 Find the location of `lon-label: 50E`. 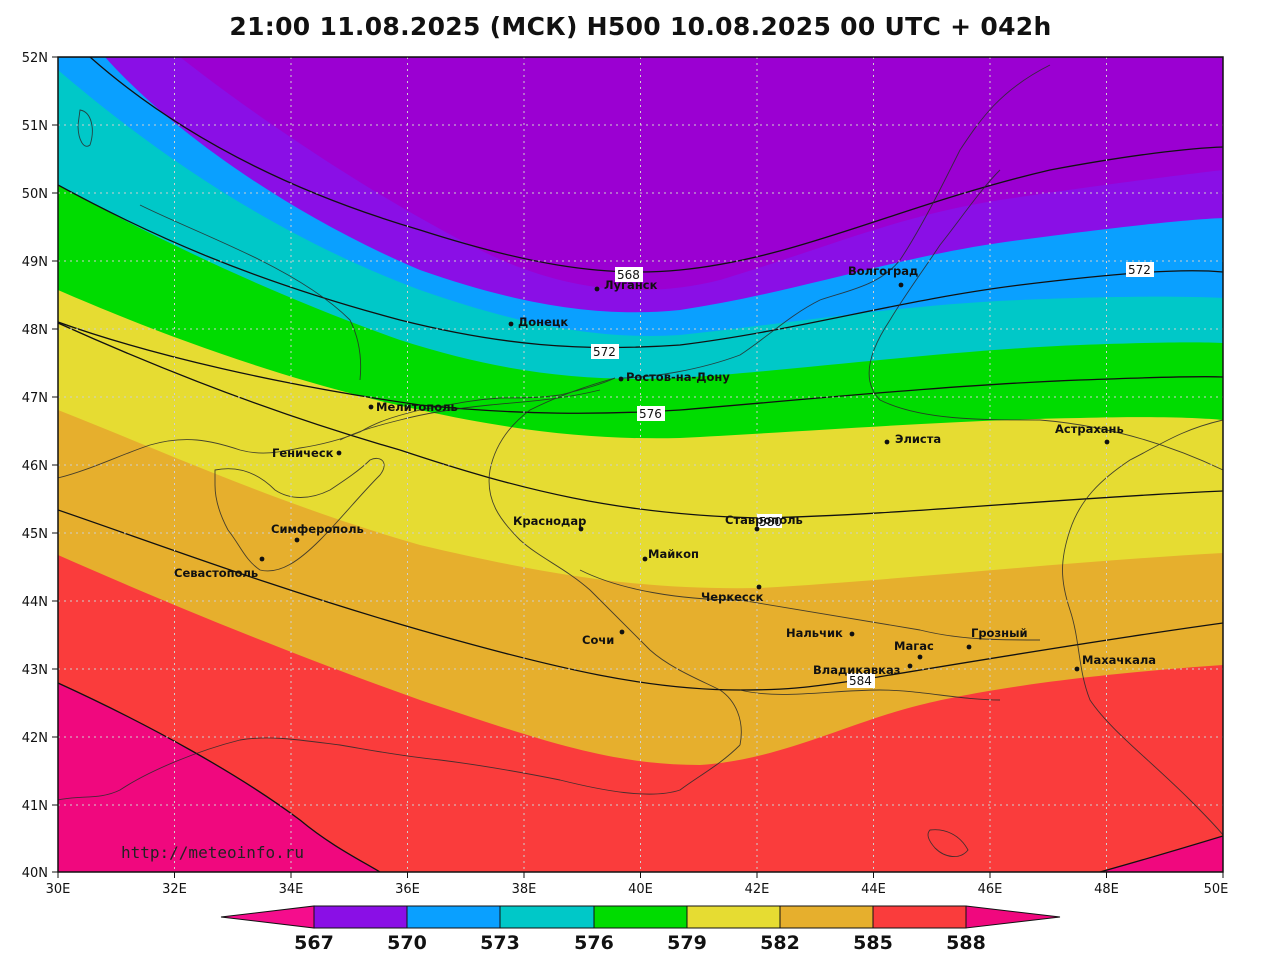

lon-label: 50E is located at coordinates (1216, 889).